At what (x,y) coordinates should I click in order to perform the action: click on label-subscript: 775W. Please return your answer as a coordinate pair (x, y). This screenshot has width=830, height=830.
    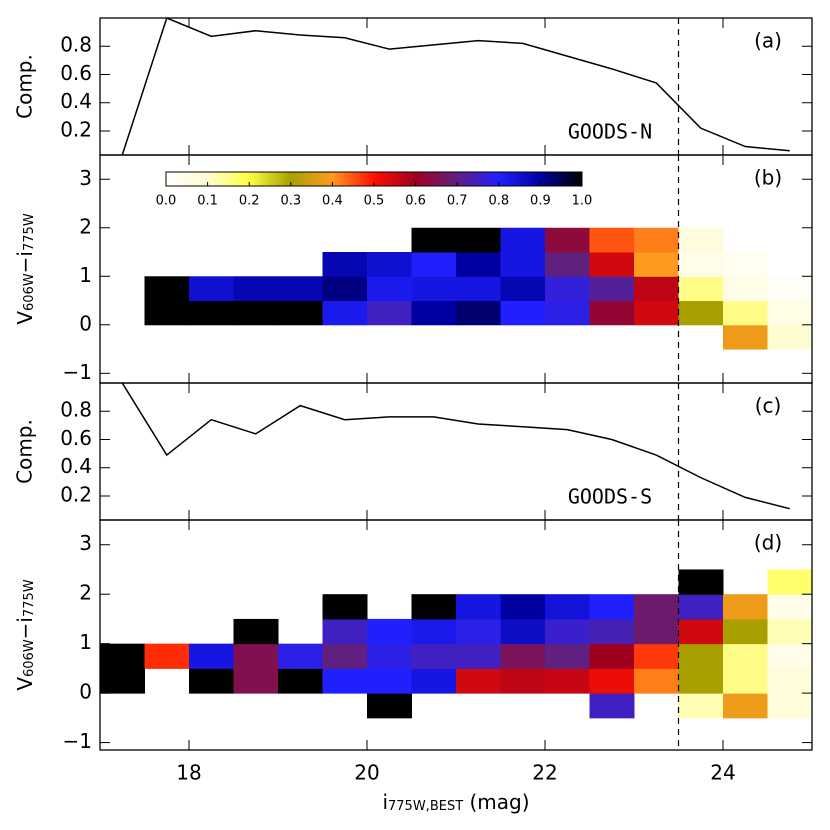
    Looking at the image, I should click on (29, 232).